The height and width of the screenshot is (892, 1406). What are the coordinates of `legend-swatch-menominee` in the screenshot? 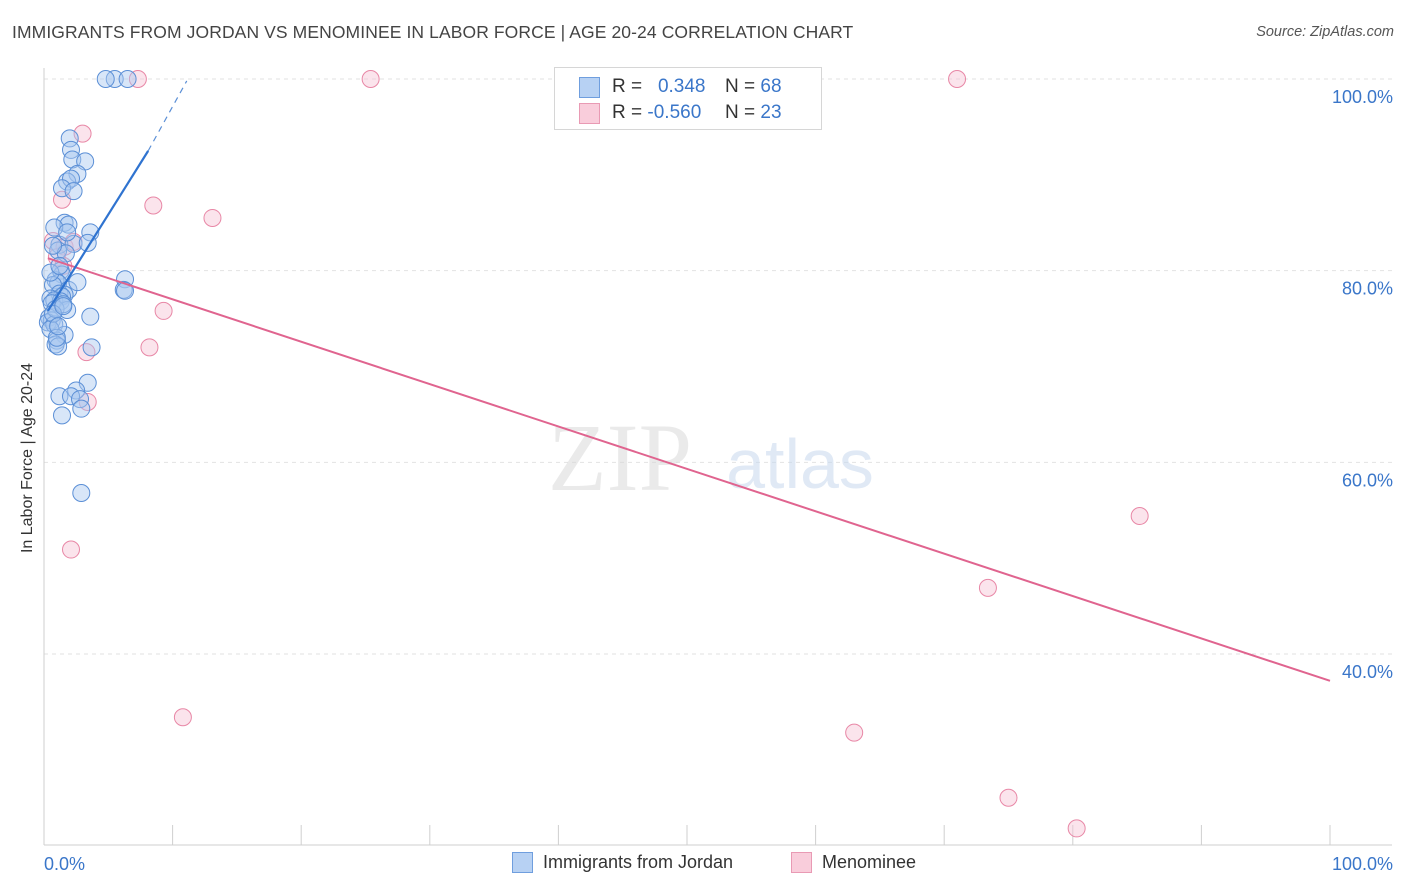 It's located at (589, 113).